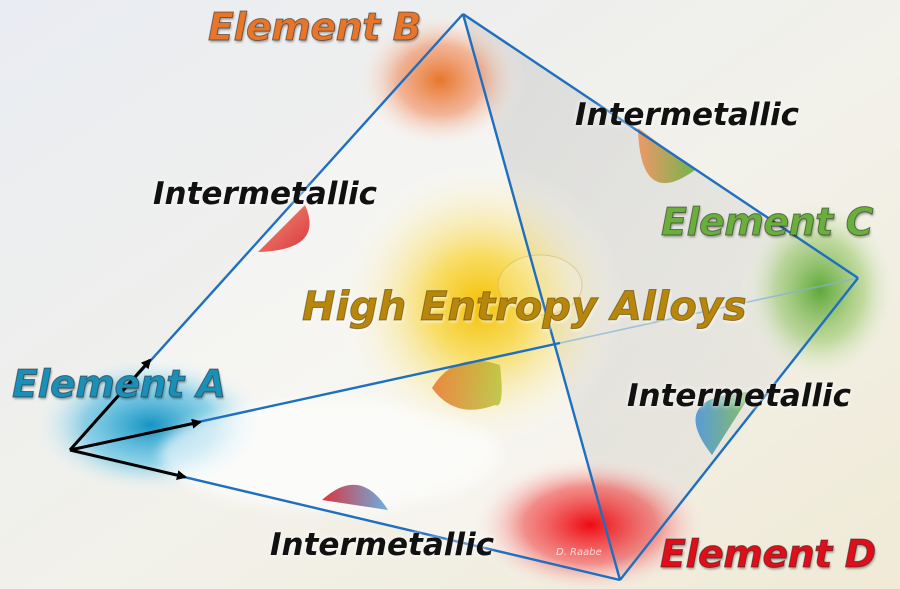 The image size is (900, 589). I want to click on label-element-d: Element D, so click(768, 554).